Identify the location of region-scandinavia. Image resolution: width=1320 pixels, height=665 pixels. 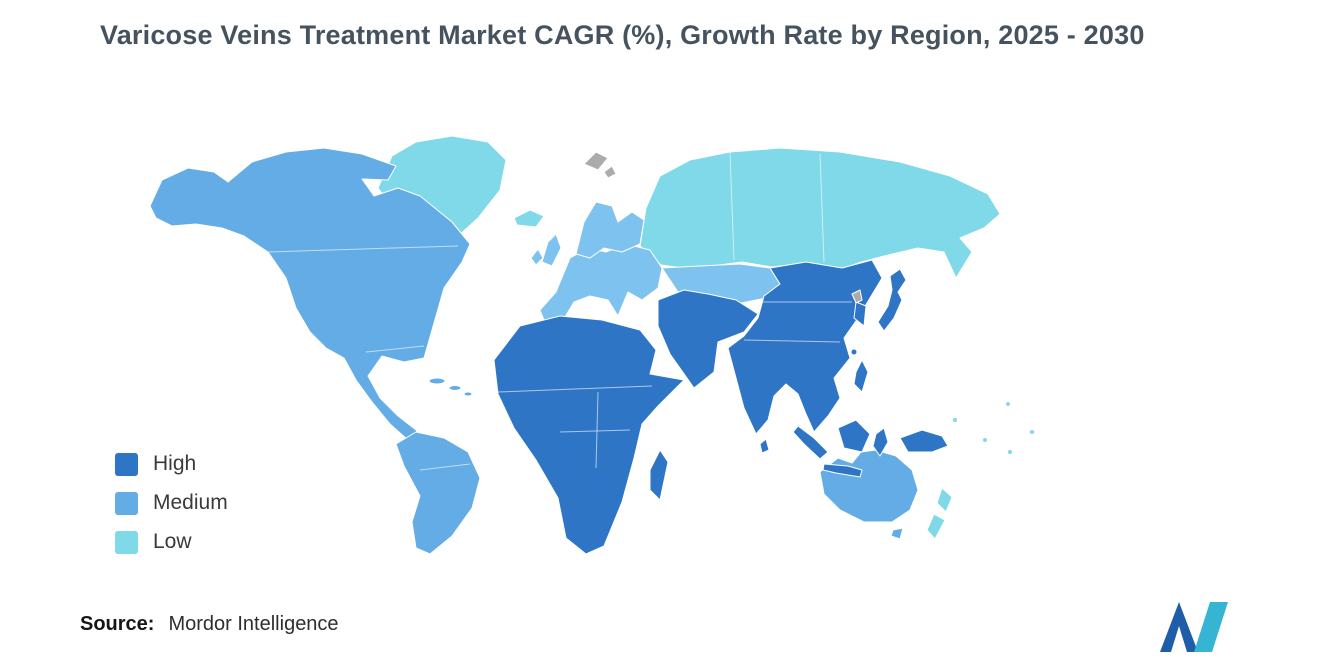
(610, 230).